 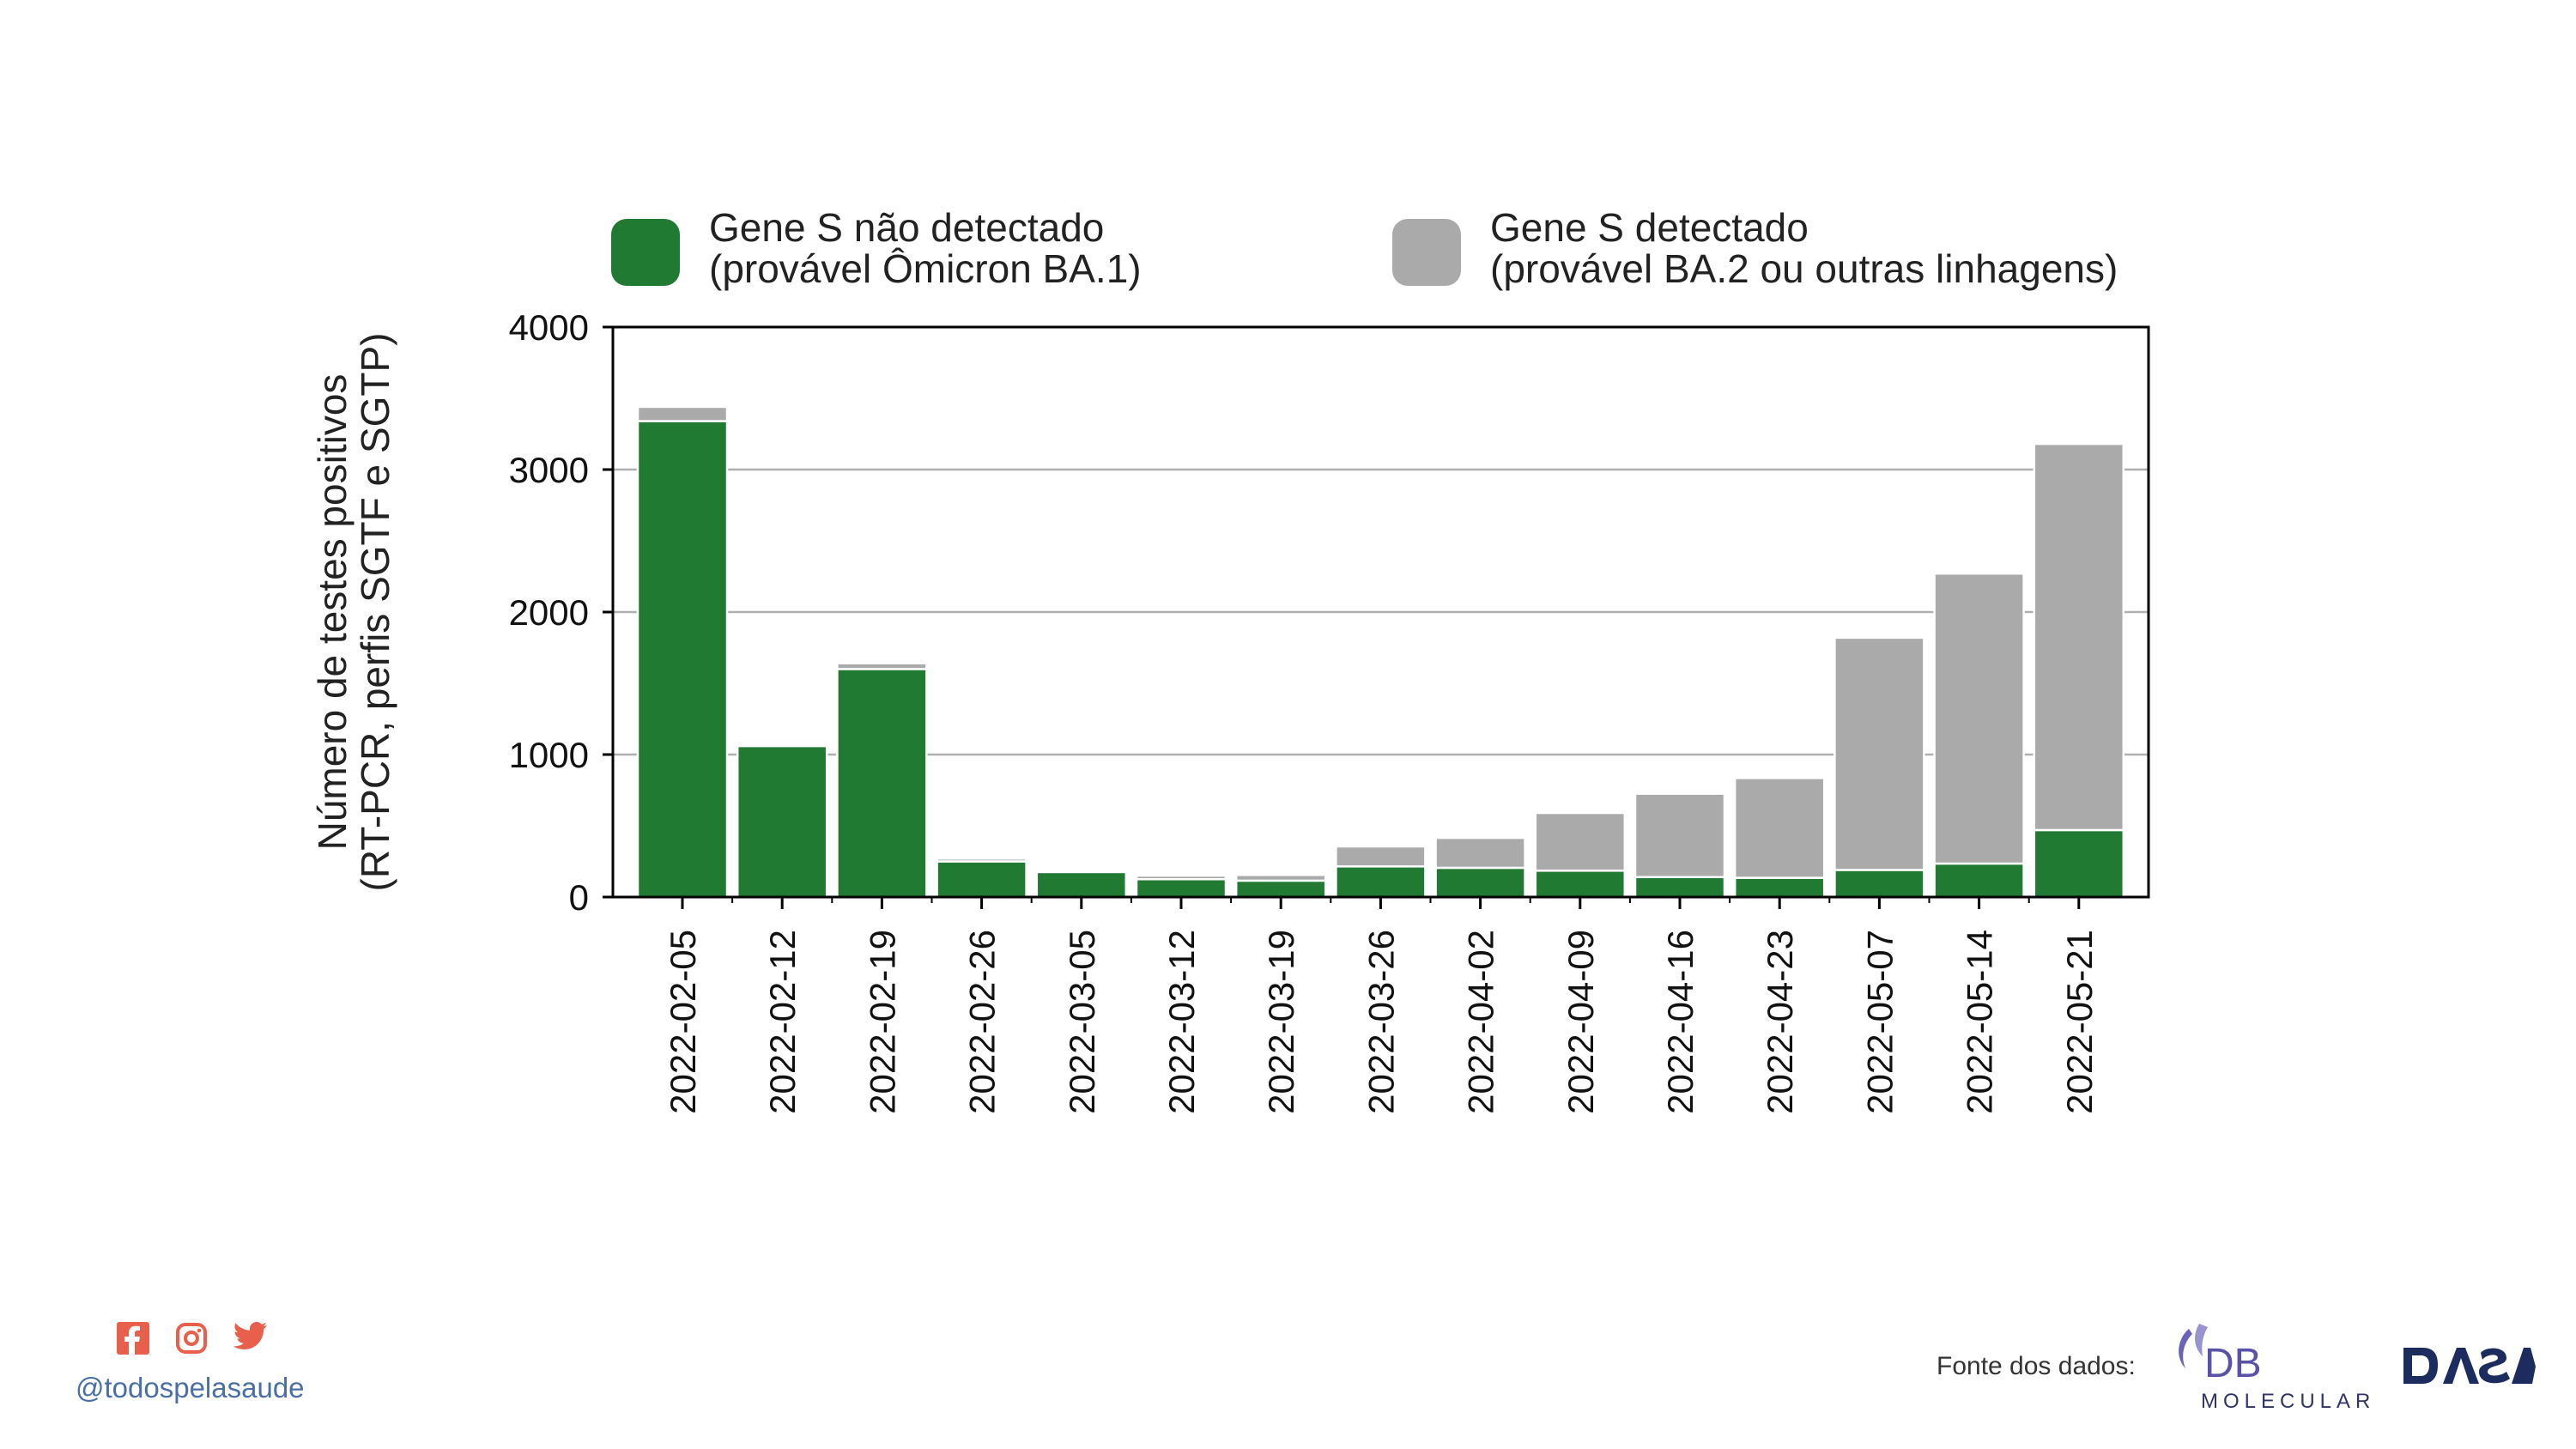 I want to click on svg-text: DB, so click(x=2233, y=1363).